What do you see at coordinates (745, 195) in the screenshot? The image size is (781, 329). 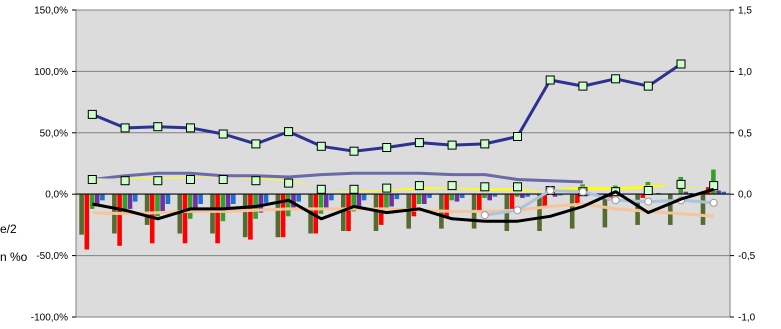 I see `right-tick-label: 0,0` at bounding box center [745, 195].